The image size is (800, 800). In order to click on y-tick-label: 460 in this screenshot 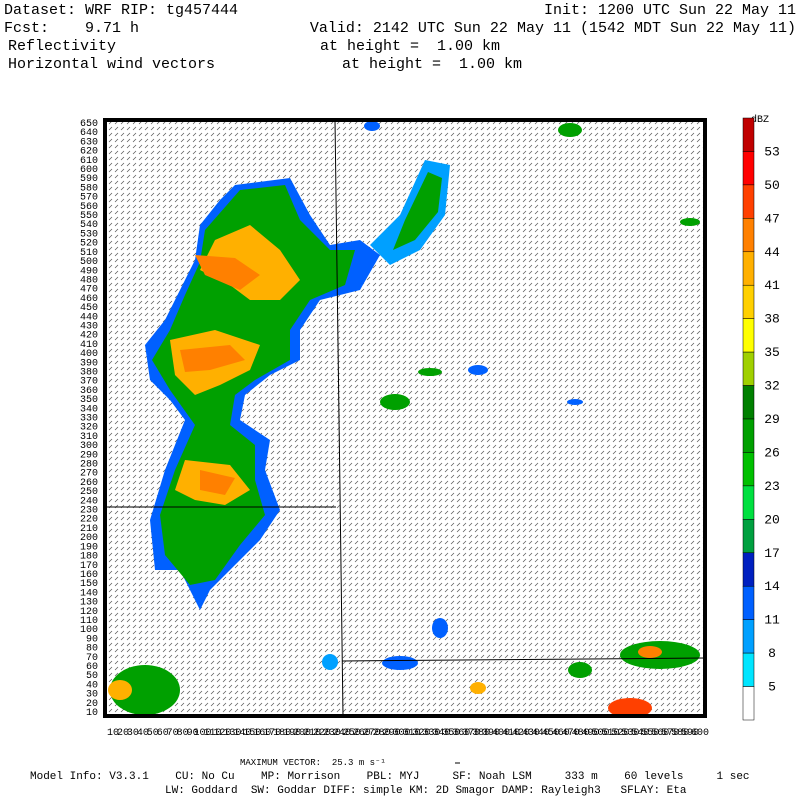, I will do `click(89, 299)`.